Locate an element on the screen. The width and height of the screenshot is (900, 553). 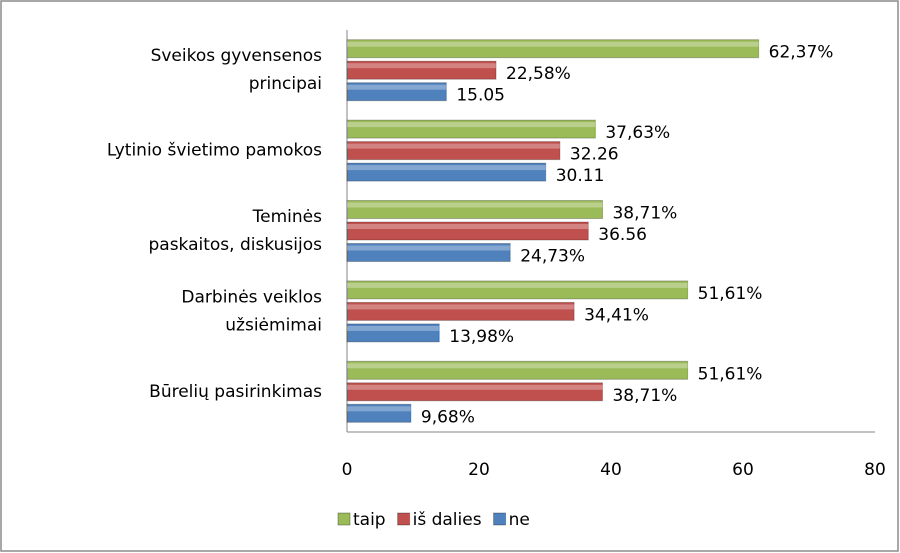
y-tick-label: Sveikos gyvensenos is located at coordinates (237, 56).